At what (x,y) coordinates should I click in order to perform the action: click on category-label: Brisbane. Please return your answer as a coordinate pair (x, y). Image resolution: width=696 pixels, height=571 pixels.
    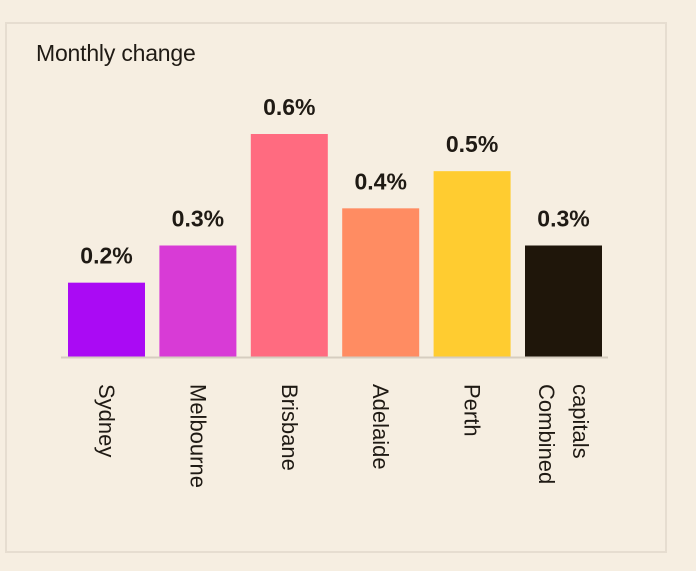
    Looking at the image, I should click on (289, 427).